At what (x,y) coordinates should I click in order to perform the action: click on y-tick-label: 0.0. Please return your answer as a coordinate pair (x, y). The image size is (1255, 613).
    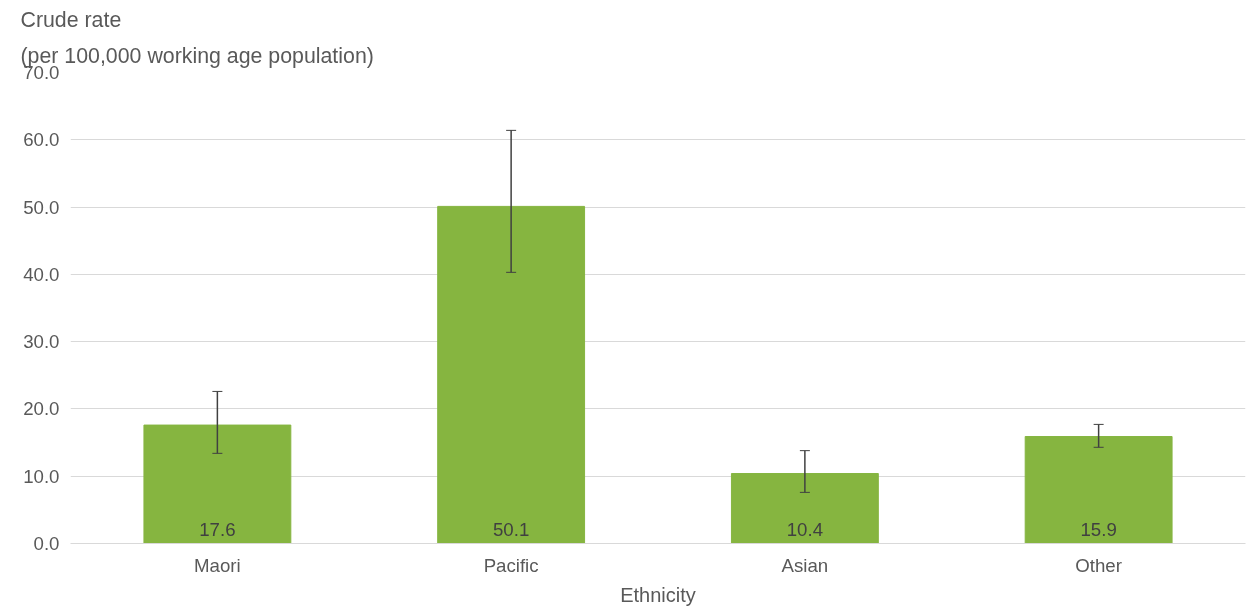
    Looking at the image, I should click on (46, 543).